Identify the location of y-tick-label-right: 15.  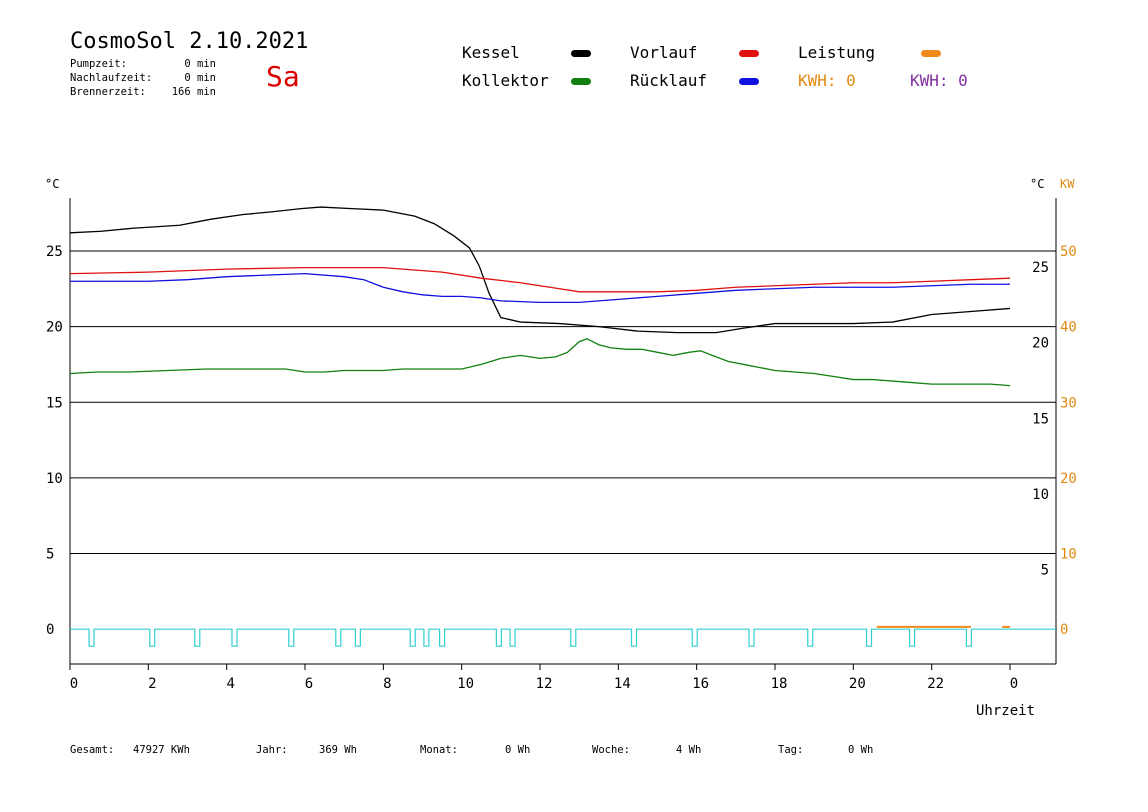
(1040, 419).